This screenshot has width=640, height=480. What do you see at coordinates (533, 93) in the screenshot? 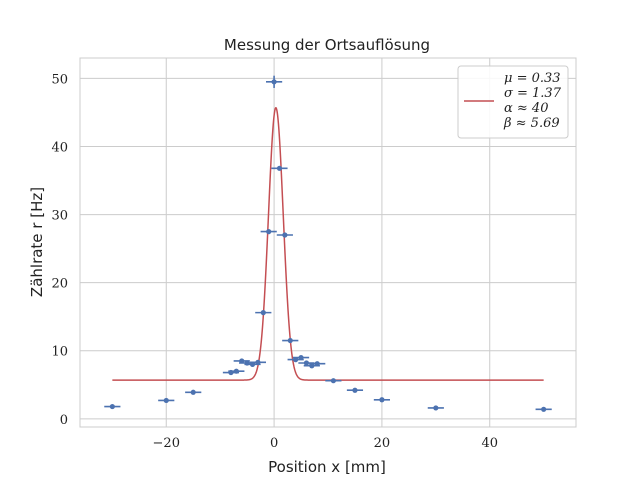
I see `legend-line: σ = 1.37` at bounding box center [533, 93].